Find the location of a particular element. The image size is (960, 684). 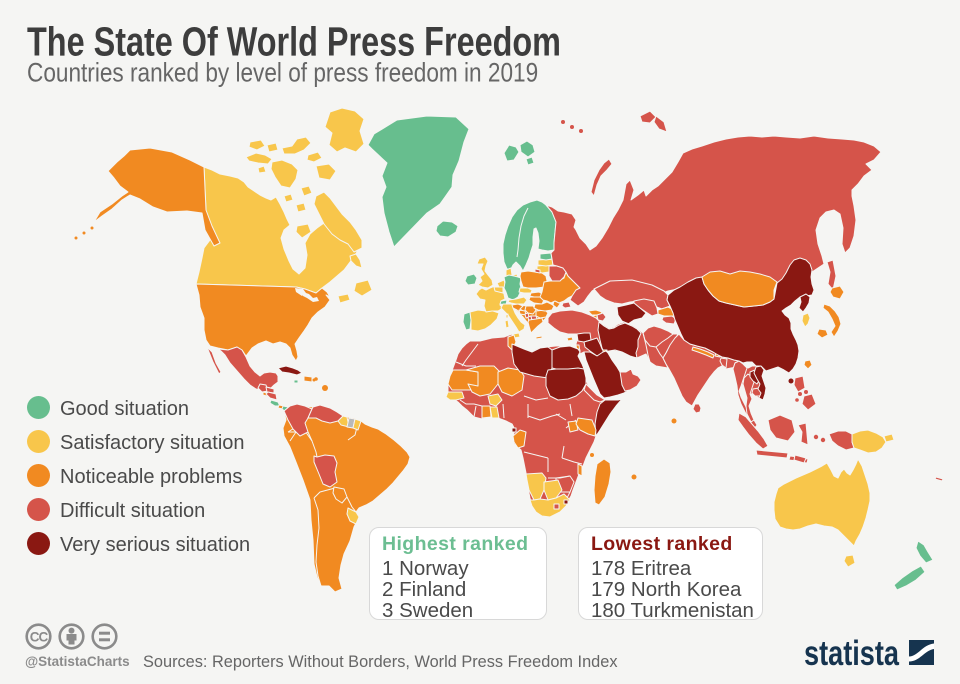

svg-text: CC is located at coordinates (39, 637).